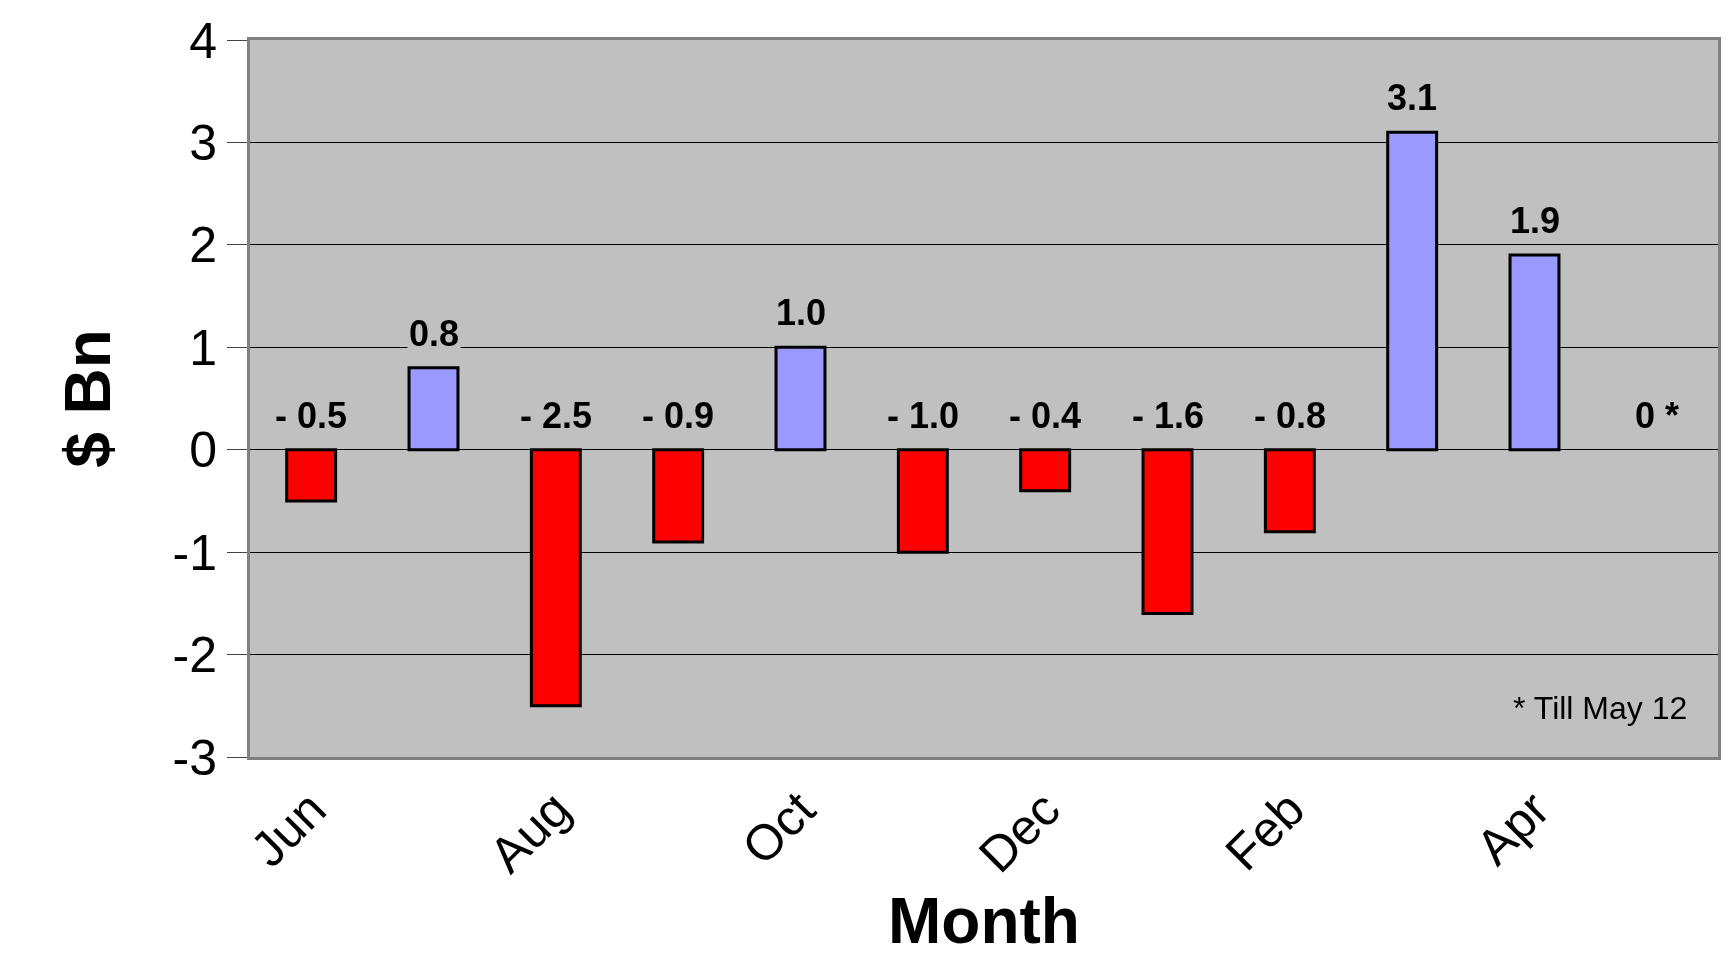 Image resolution: width=1731 pixels, height=957 pixels. Describe the element at coordinates (984, 921) in the screenshot. I see `x-axis-title: Month` at that location.